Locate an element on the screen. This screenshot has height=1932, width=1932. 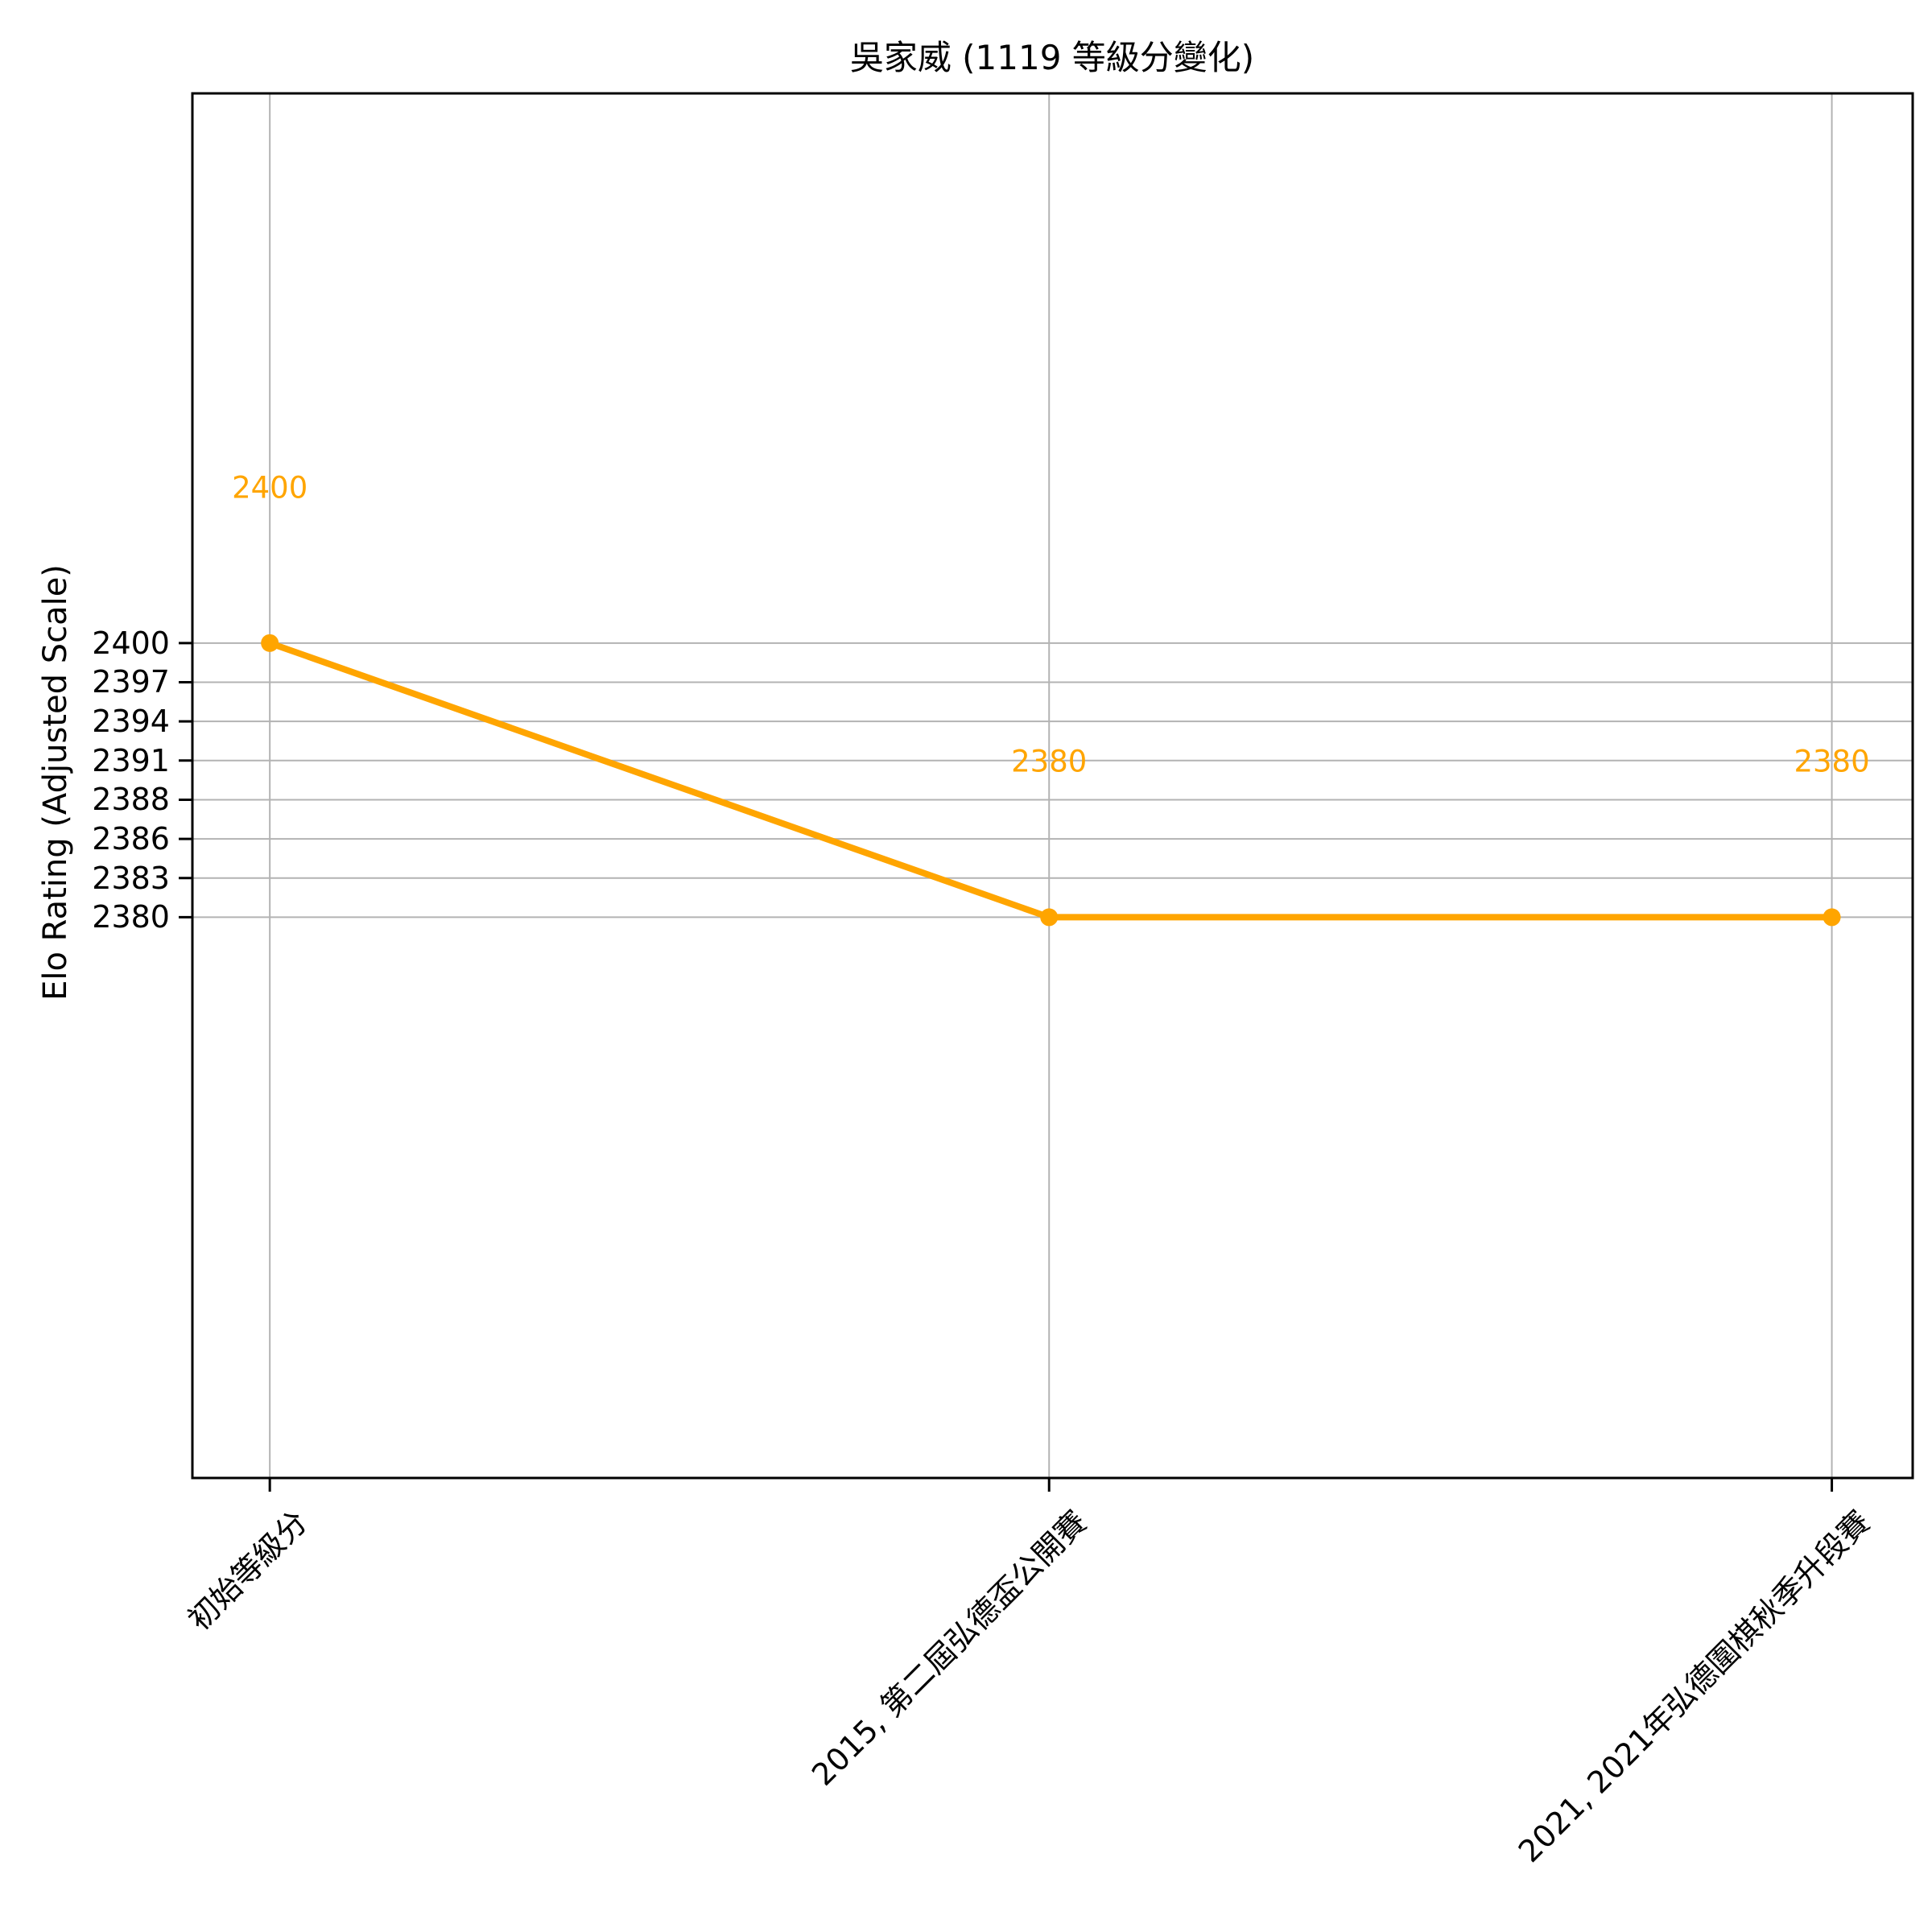
chart-title: 吳家威 (1119 等級分變化) is located at coordinates (1052, 57).